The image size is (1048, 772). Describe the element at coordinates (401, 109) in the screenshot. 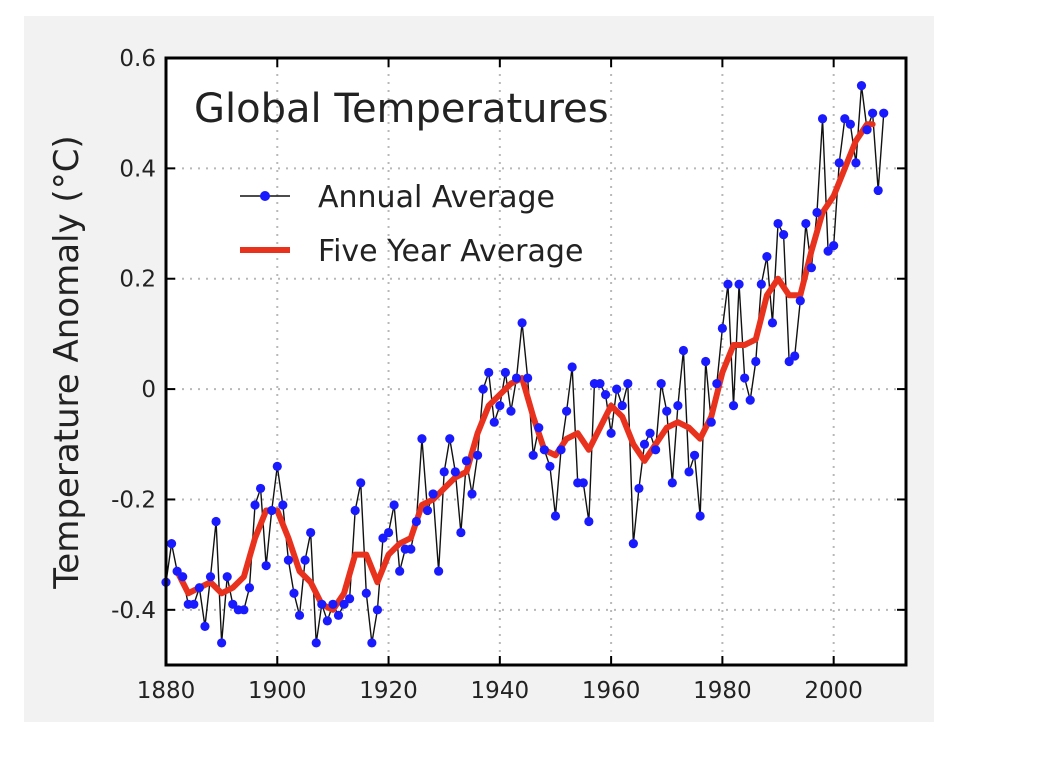

I see `chart-title: Global Temperatures` at that location.